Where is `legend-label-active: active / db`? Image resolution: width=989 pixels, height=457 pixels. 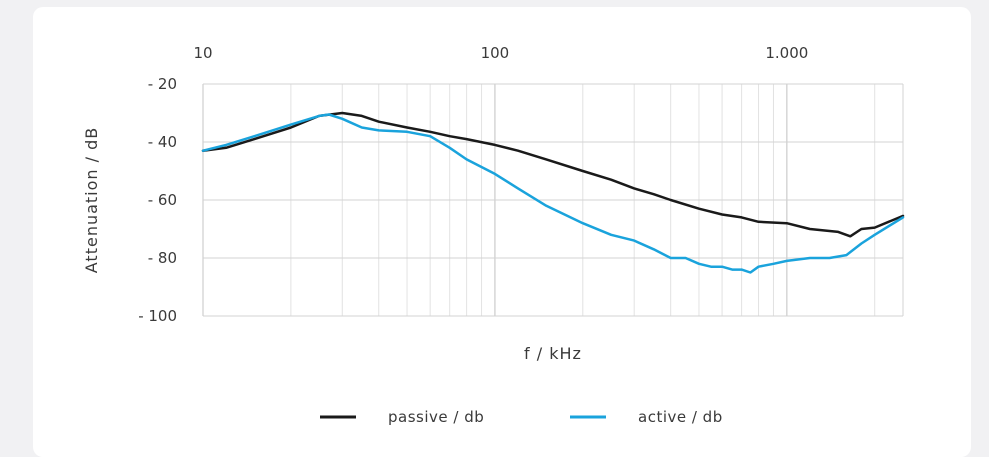
legend-label-active: active / db is located at coordinates (680, 417).